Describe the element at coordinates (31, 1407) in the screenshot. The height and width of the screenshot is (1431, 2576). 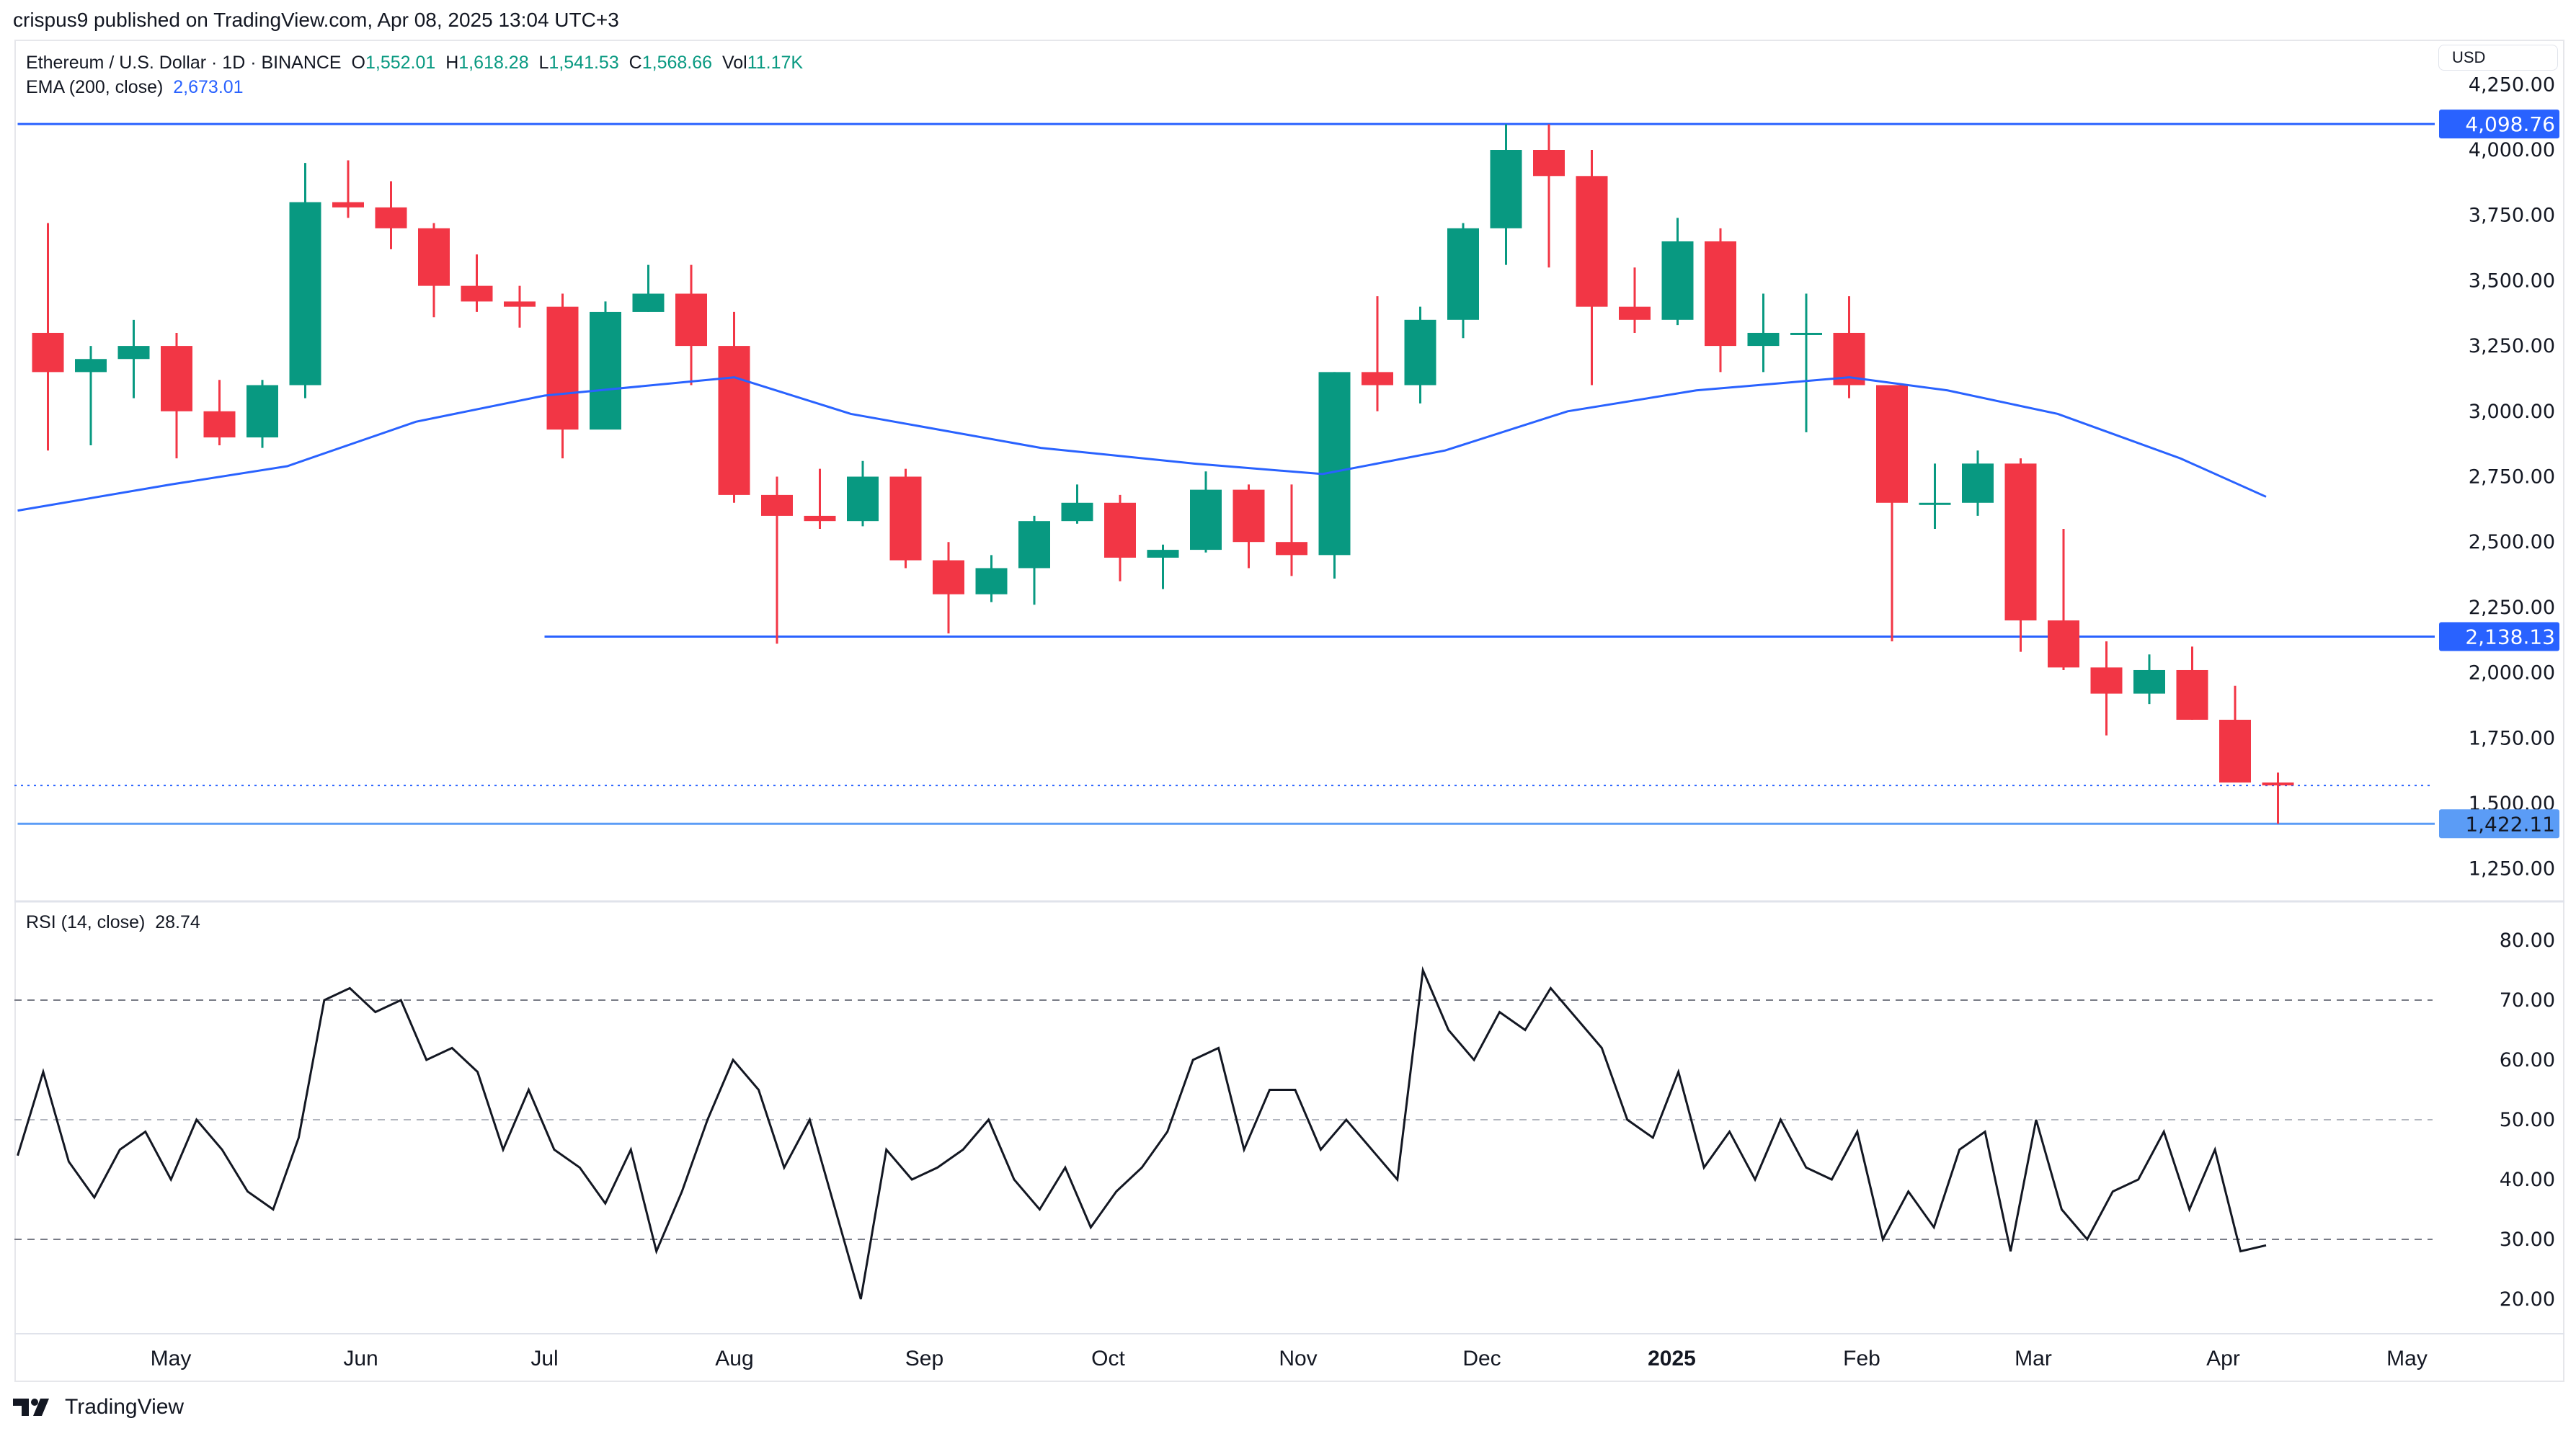
I see `tradingview-logo-icon` at that location.